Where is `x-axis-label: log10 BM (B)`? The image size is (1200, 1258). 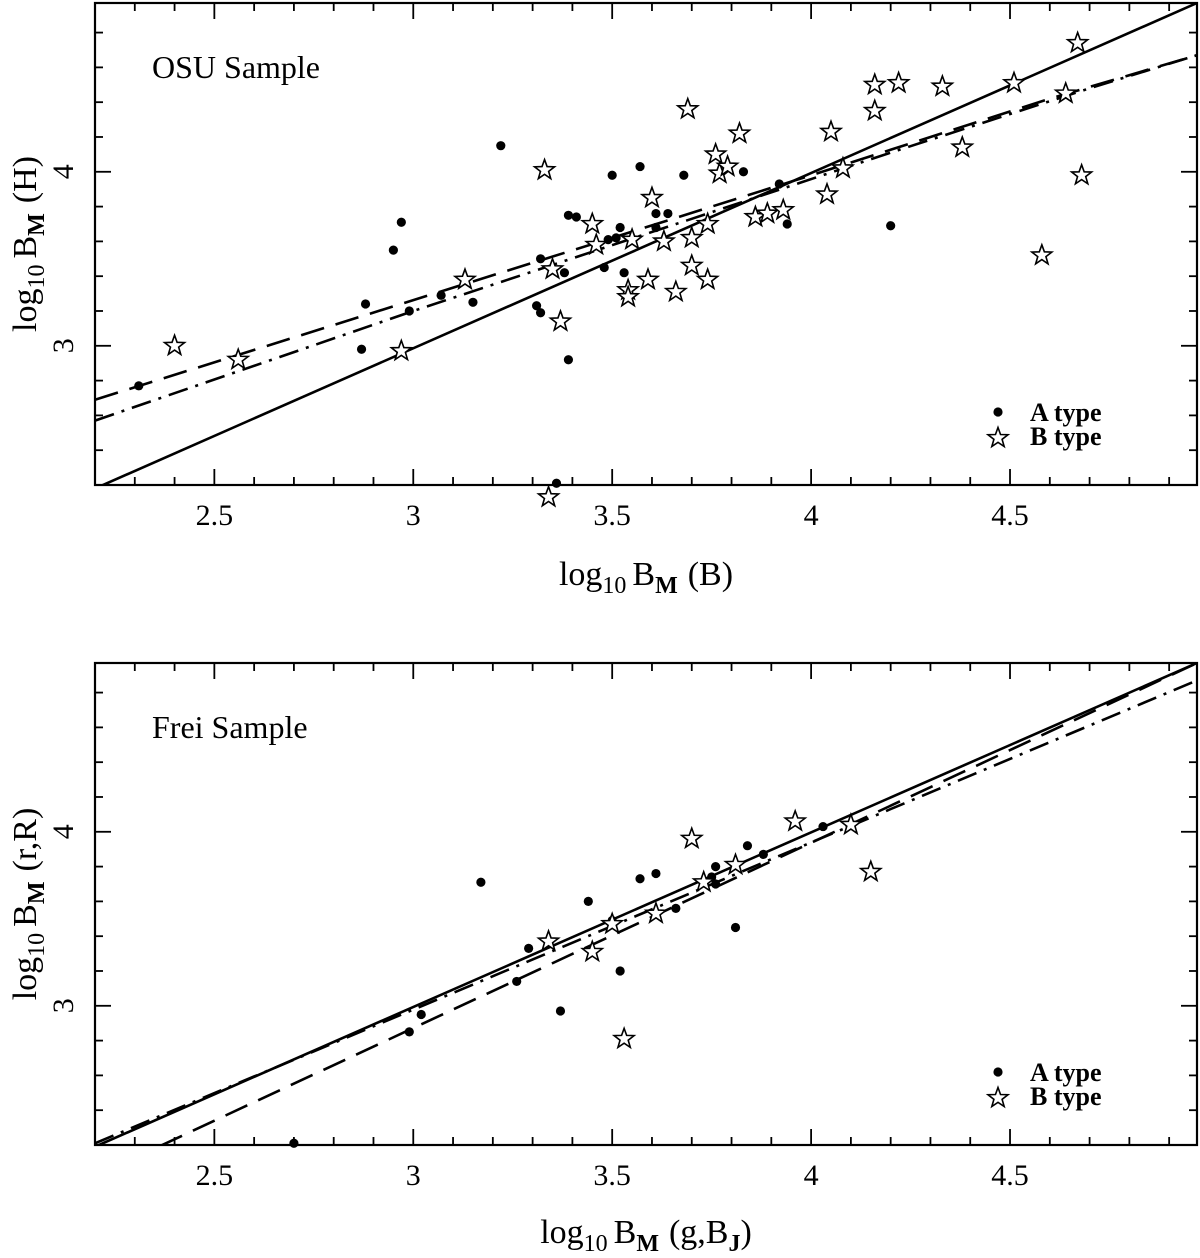
x-axis-label: log10 BM (B) is located at coordinates (646, 577).